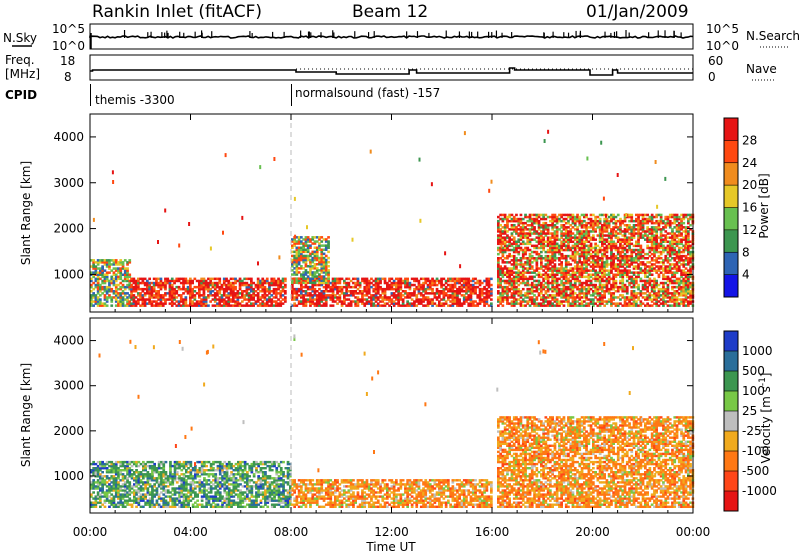 Image resolution: width=800 pixels, height=558 pixels. What do you see at coordinates (20, 60) in the screenshot?
I see `freq-label: Freq.` at bounding box center [20, 60].